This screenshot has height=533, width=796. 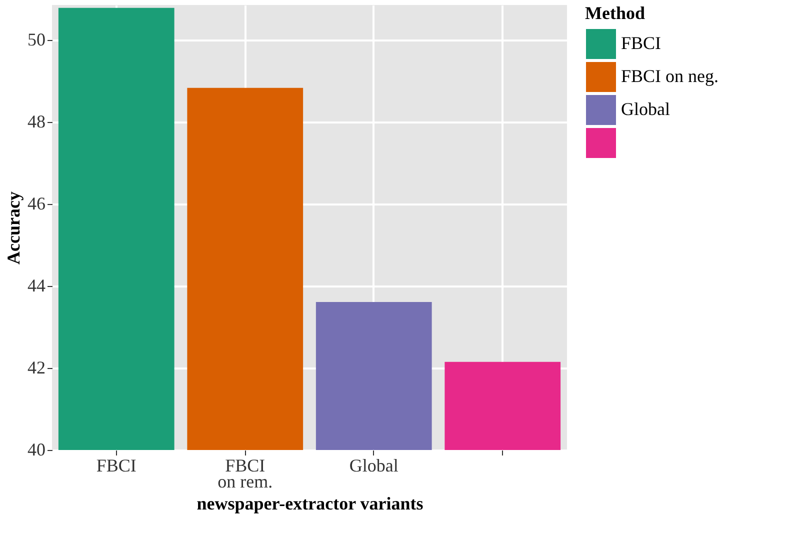 I want to click on x-tick-label: FBCI, so click(x=116, y=466).